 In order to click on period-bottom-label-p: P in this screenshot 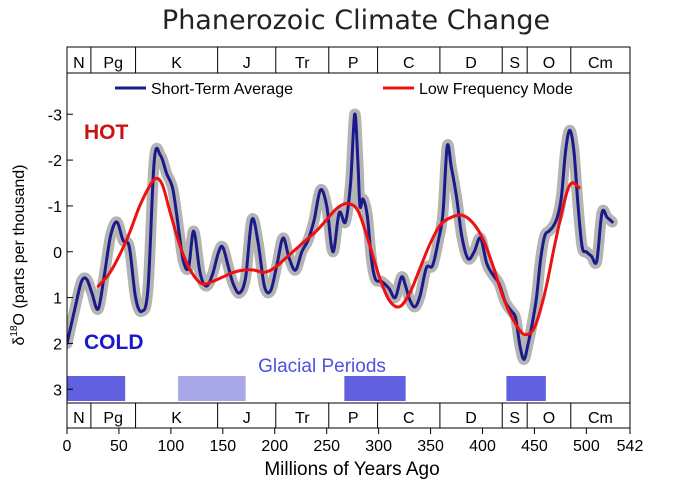, I will do `click(353, 418)`.